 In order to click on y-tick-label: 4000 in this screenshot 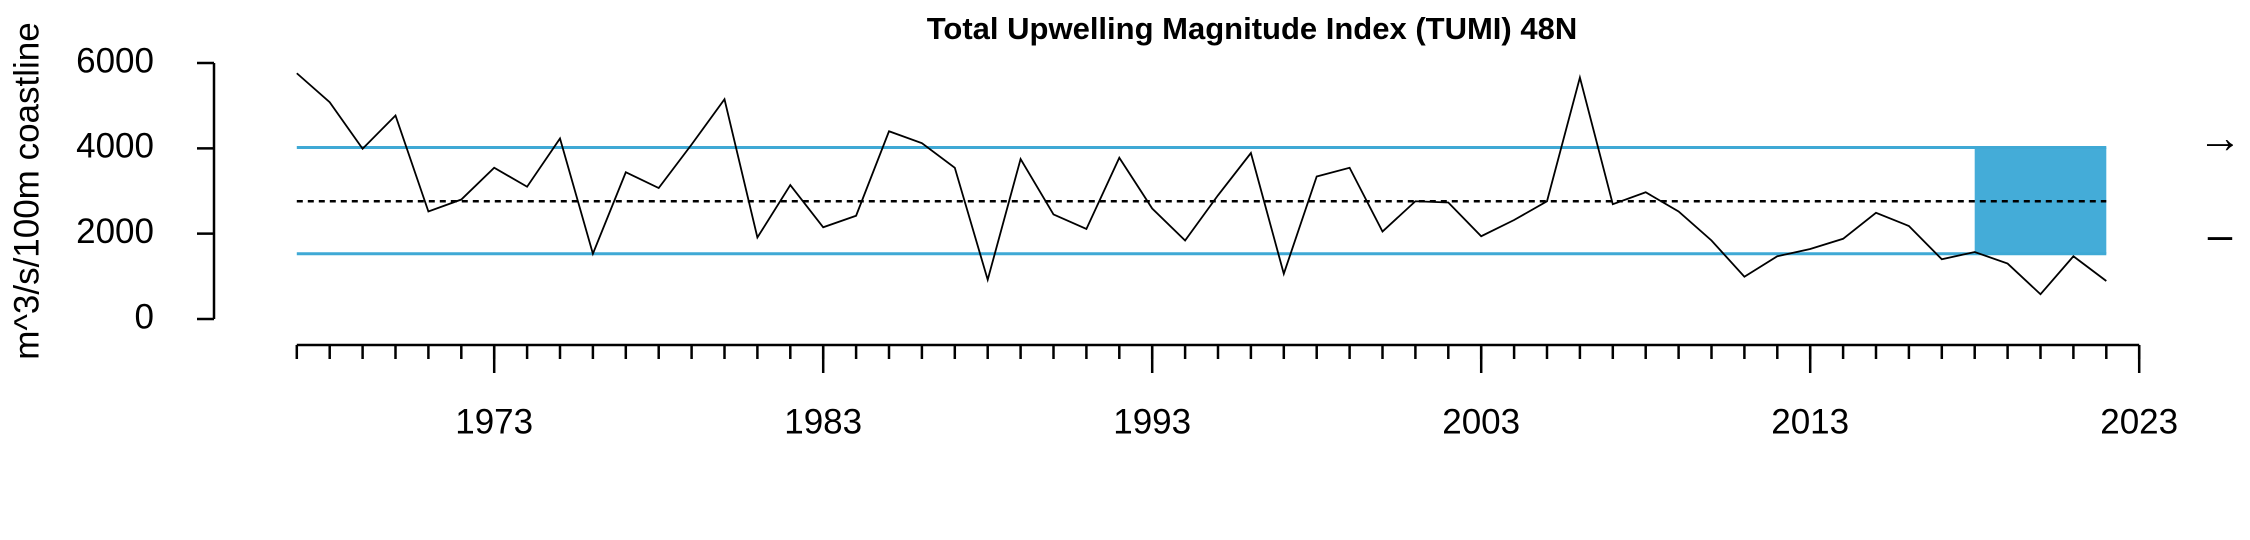, I will do `click(115, 146)`.